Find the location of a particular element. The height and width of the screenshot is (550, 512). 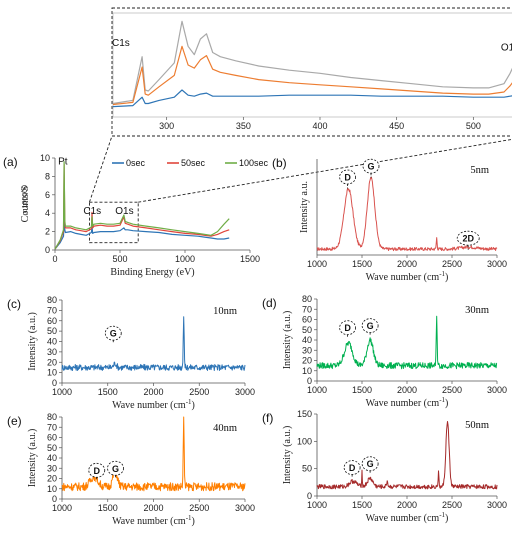

y-tick-label: 6 is located at coordinates (47, 195).